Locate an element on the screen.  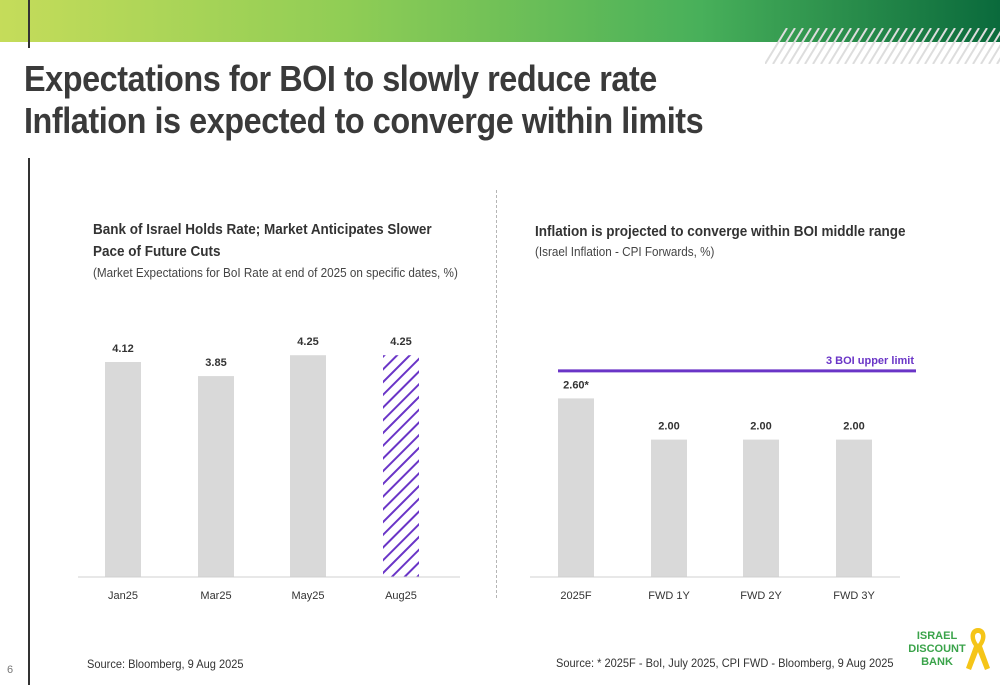
bar-FWD 1Y is located at coordinates (669, 508).